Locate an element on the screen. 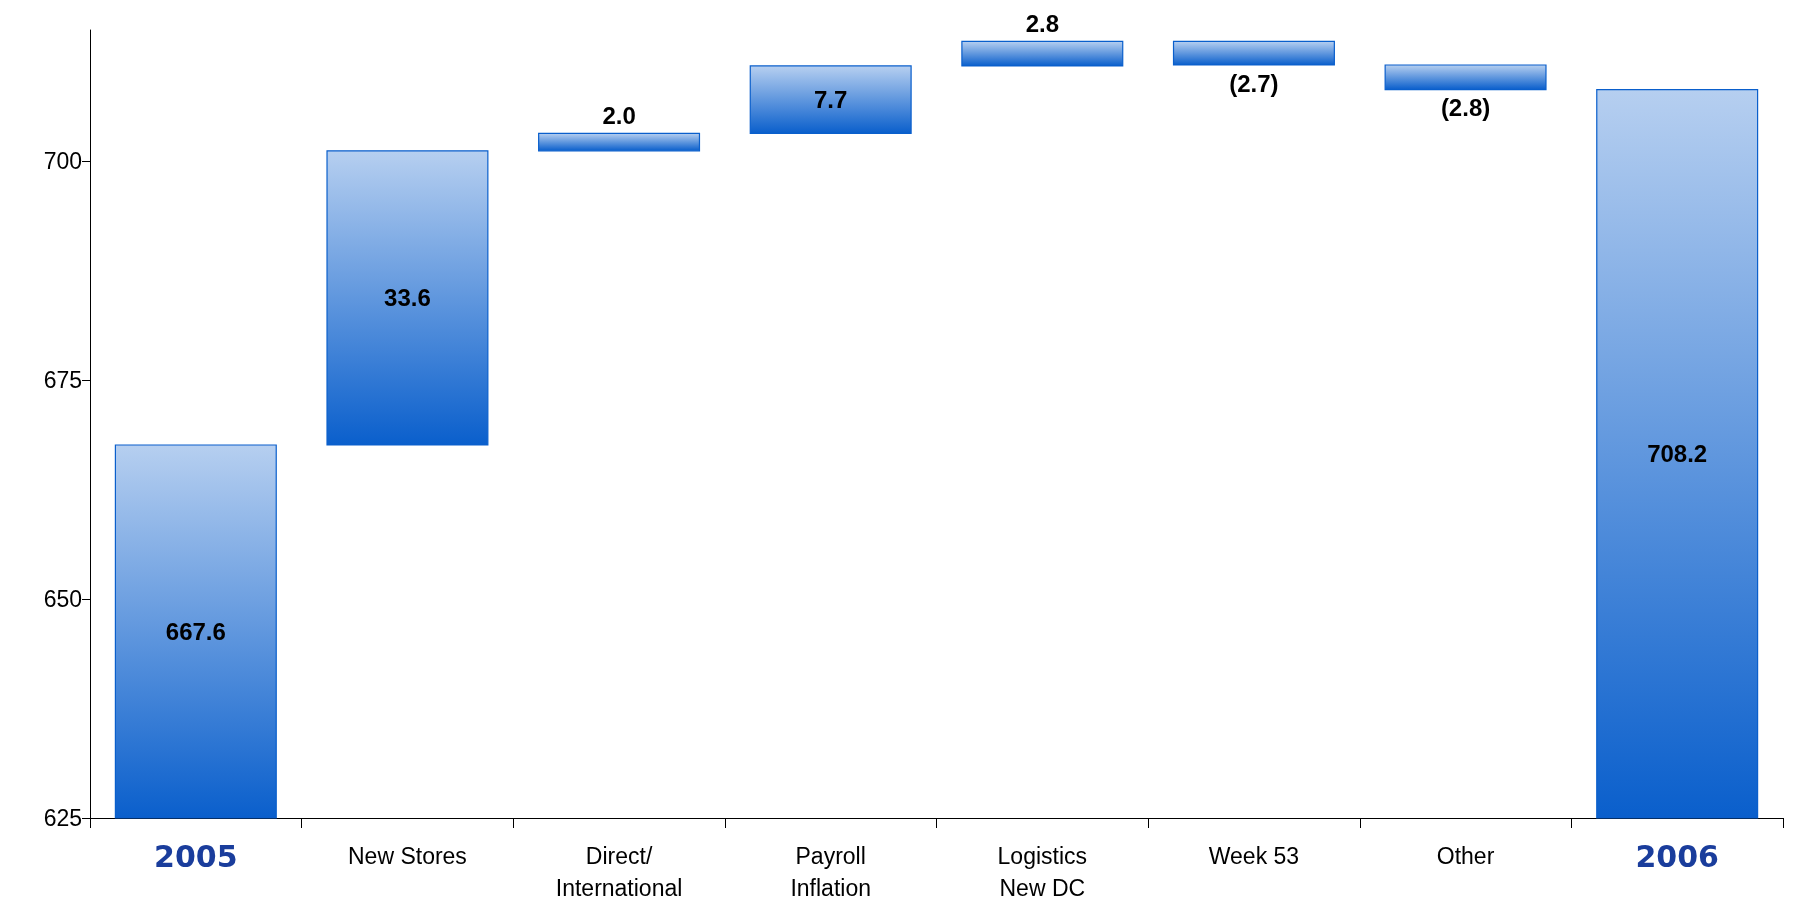 This screenshot has width=1793, height=918. data-label: 2.0 is located at coordinates (619, 115).